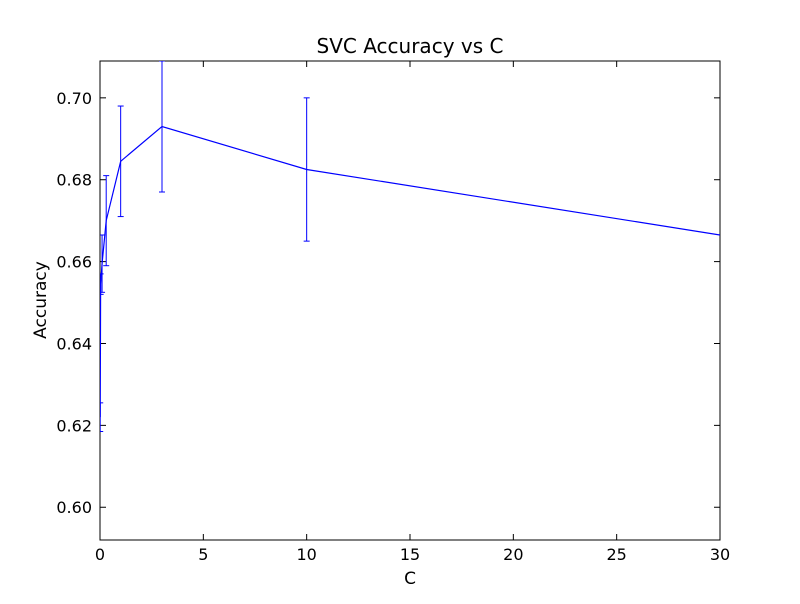 The height and width of the screenshot is (604, 800). Describe the element at coordinates (410, 579) in the screenshot. I see `x-axis-label: C` at that location.